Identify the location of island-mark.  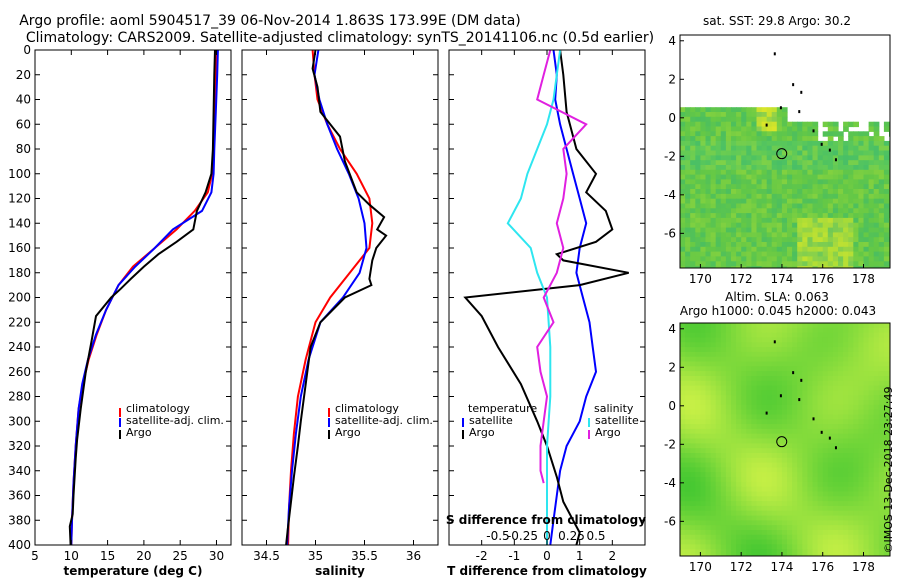
(793, 85).